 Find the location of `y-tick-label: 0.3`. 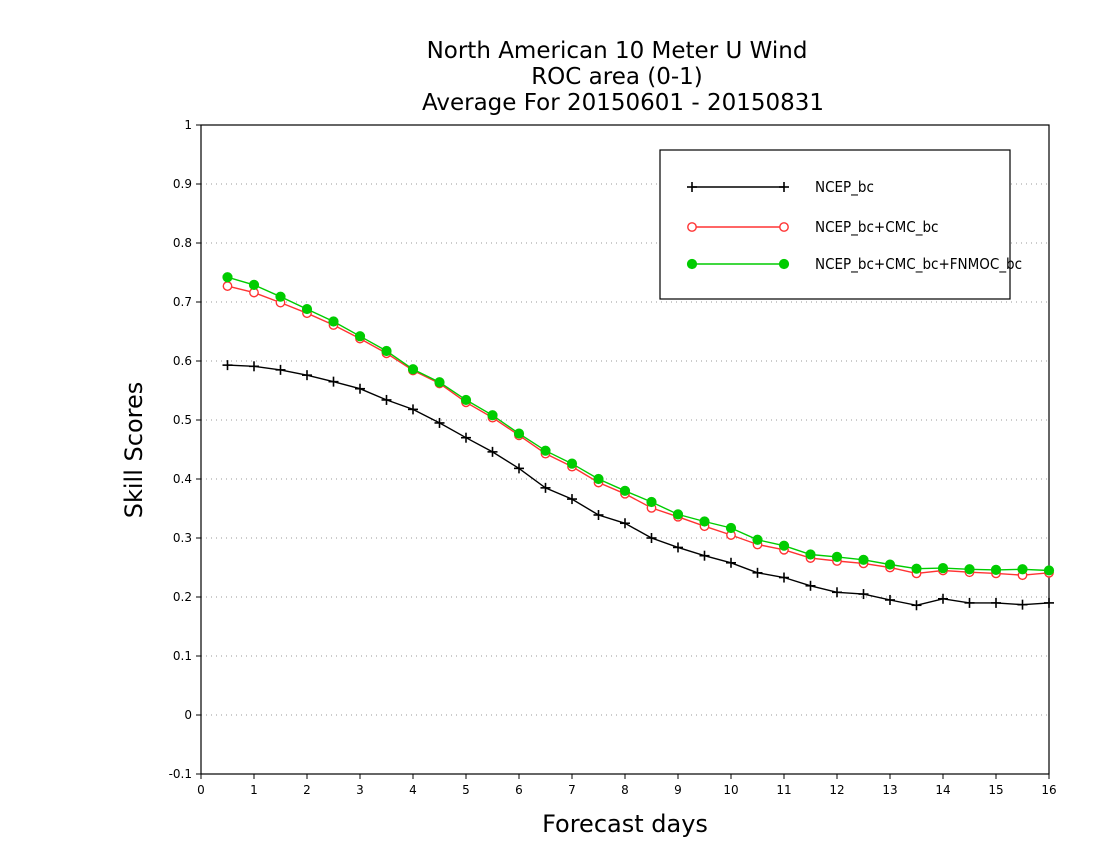

y-tick-label: 0.3 is located at coordinates (182, 538).